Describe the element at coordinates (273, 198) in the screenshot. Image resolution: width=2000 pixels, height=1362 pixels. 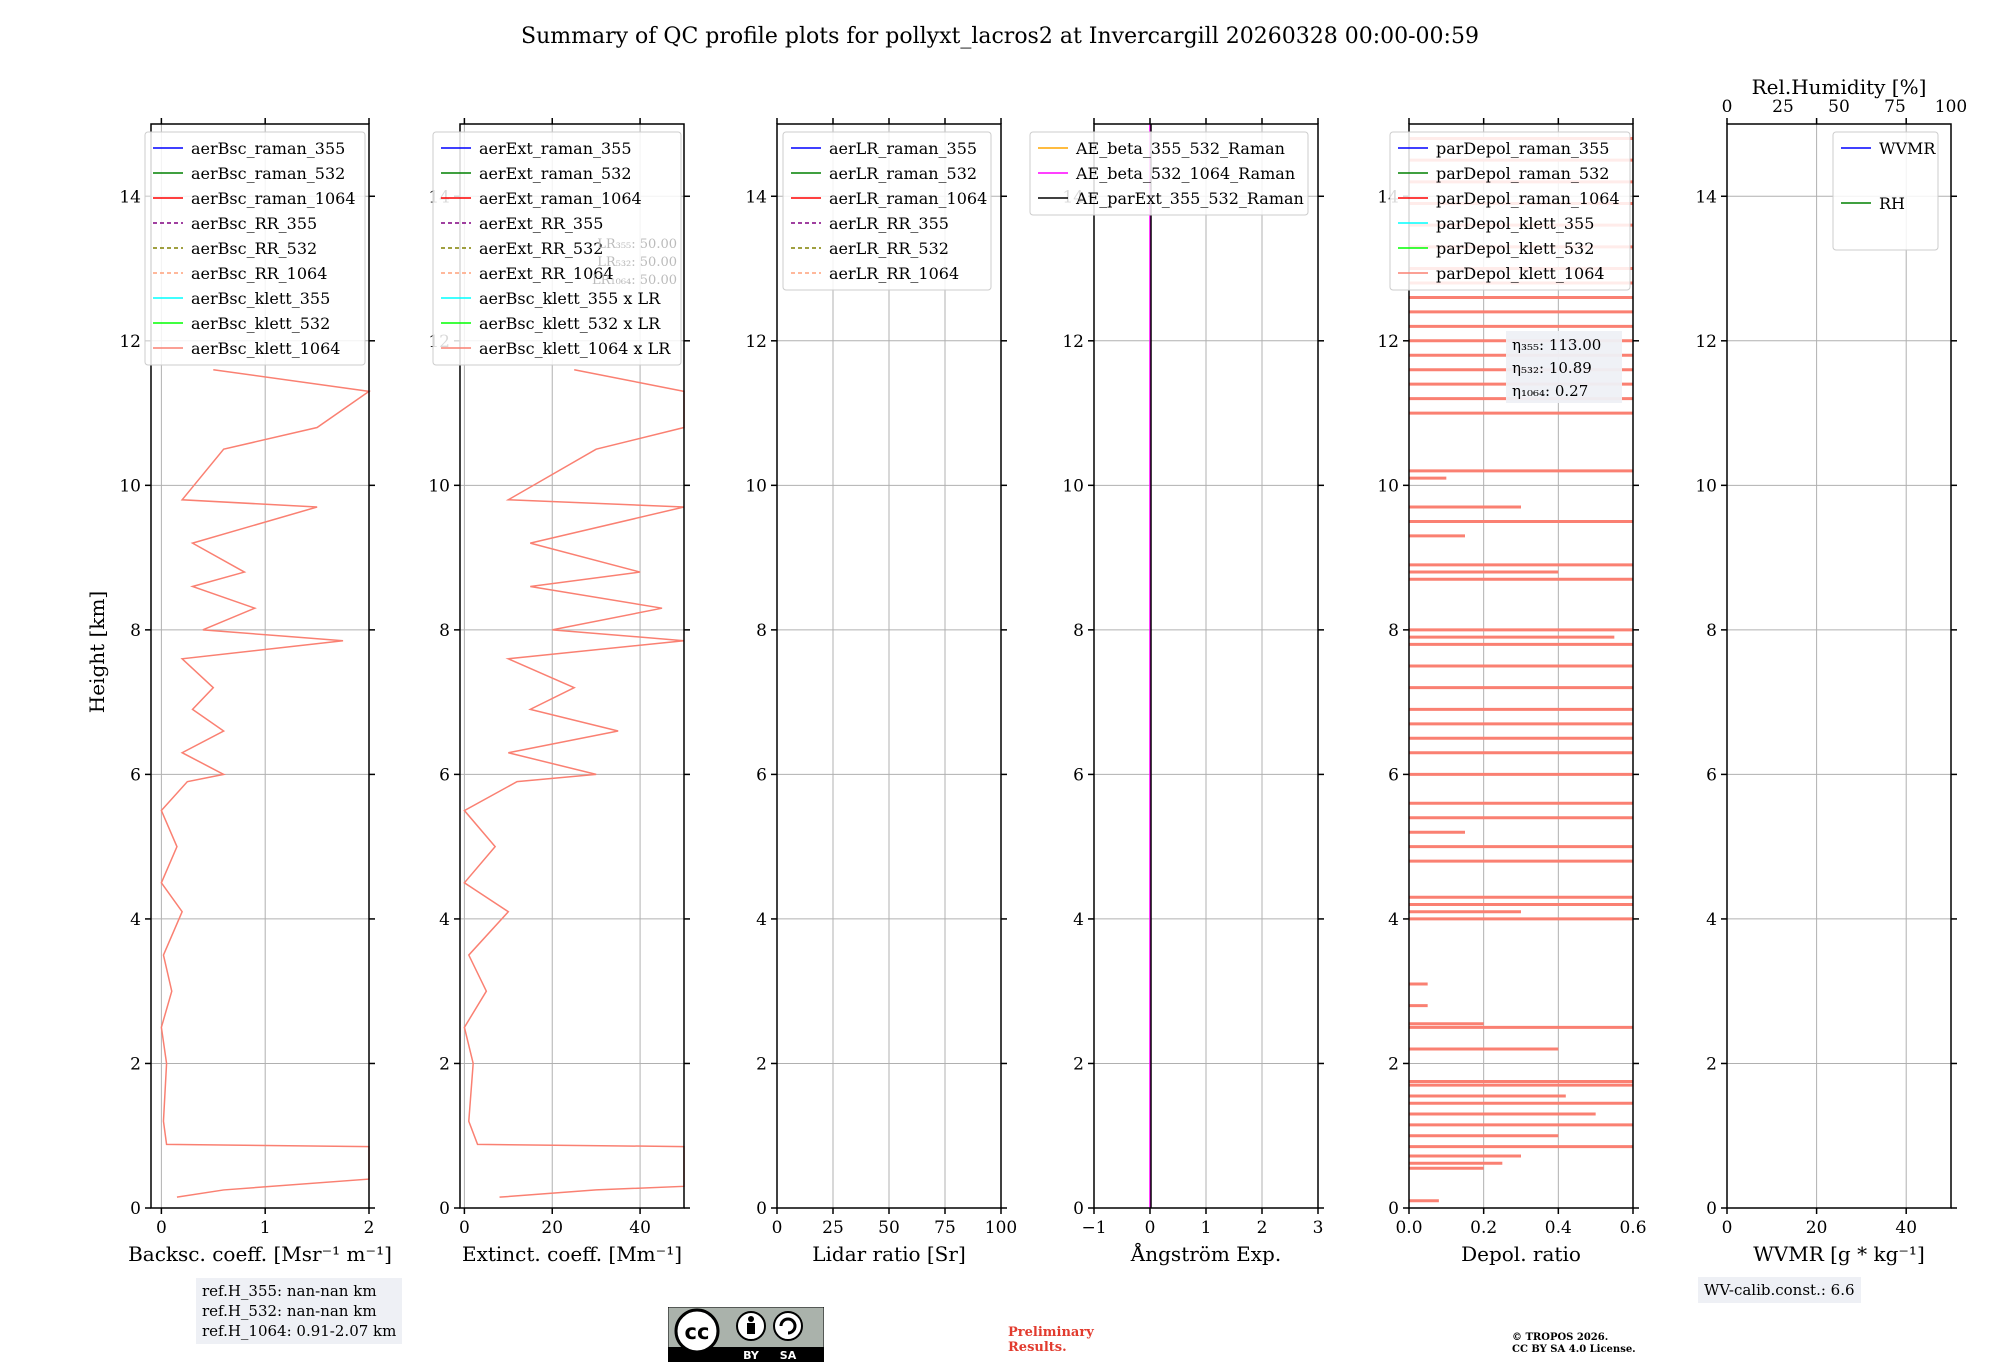
I see `legend-label: aerBsc_raman_1064` at that location.